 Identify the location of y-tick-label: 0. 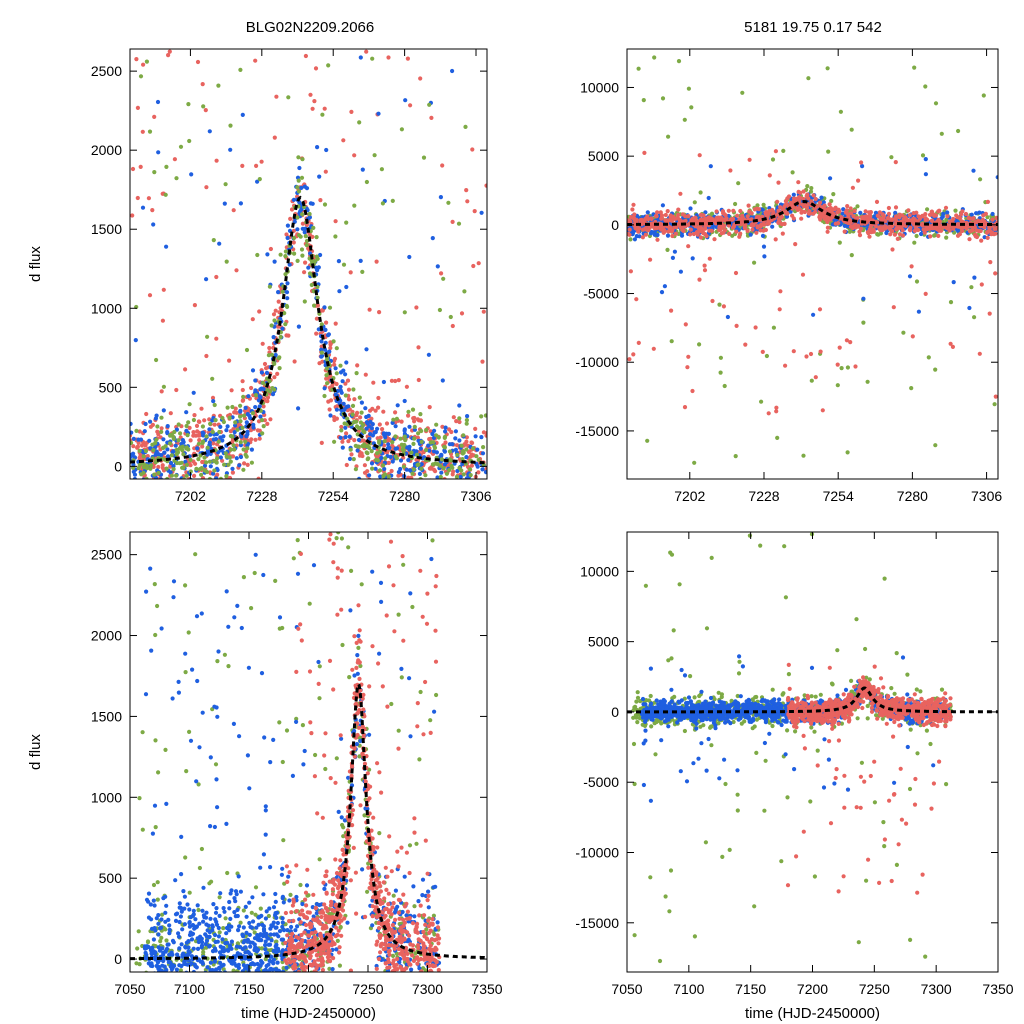
(615, 225).